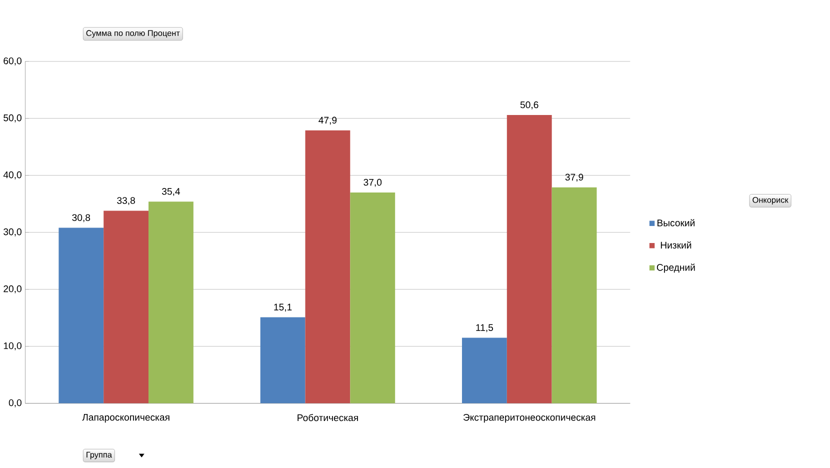  Describe the element at coordinates (283, 308) in the screenshot. I see `data-label: 15,1` at that location.